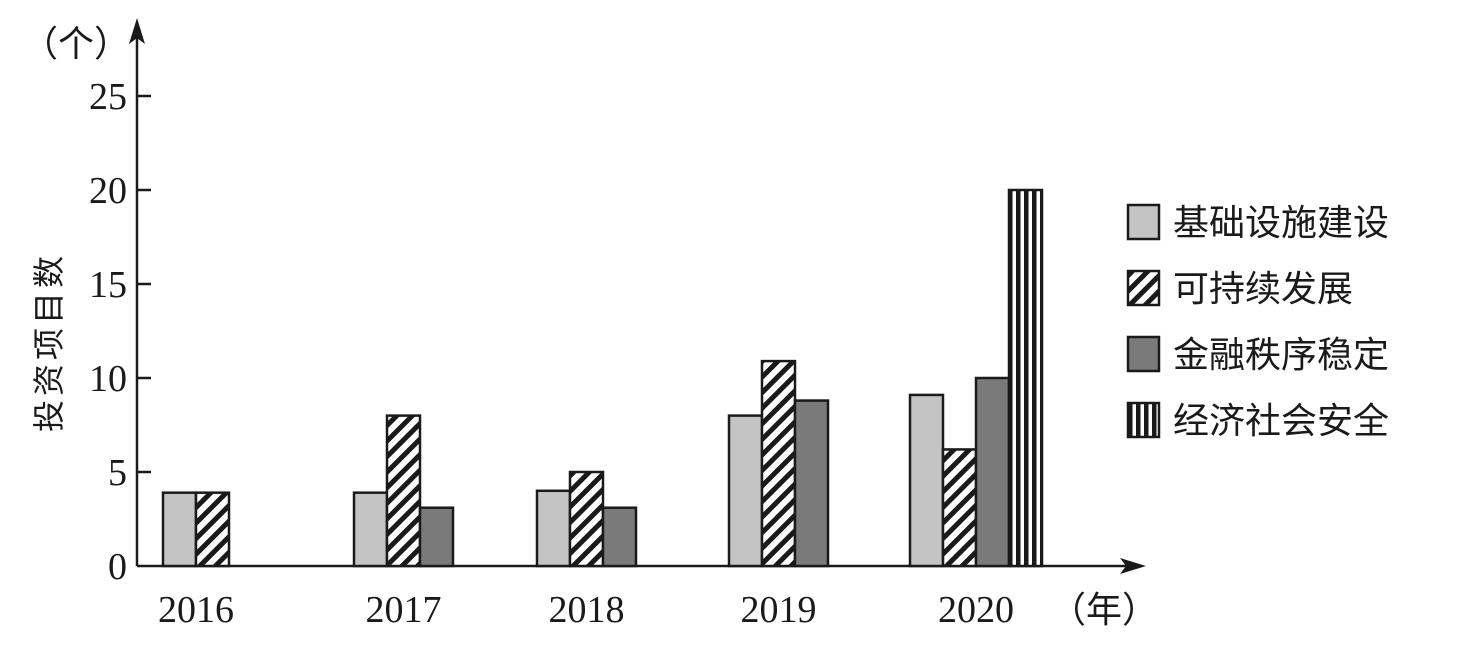 The width and height of the screenshot is (1466, 646). Describe the element at coordinates (1133, 566) in the screenshot. I see `x-axis-arrow` at that location.